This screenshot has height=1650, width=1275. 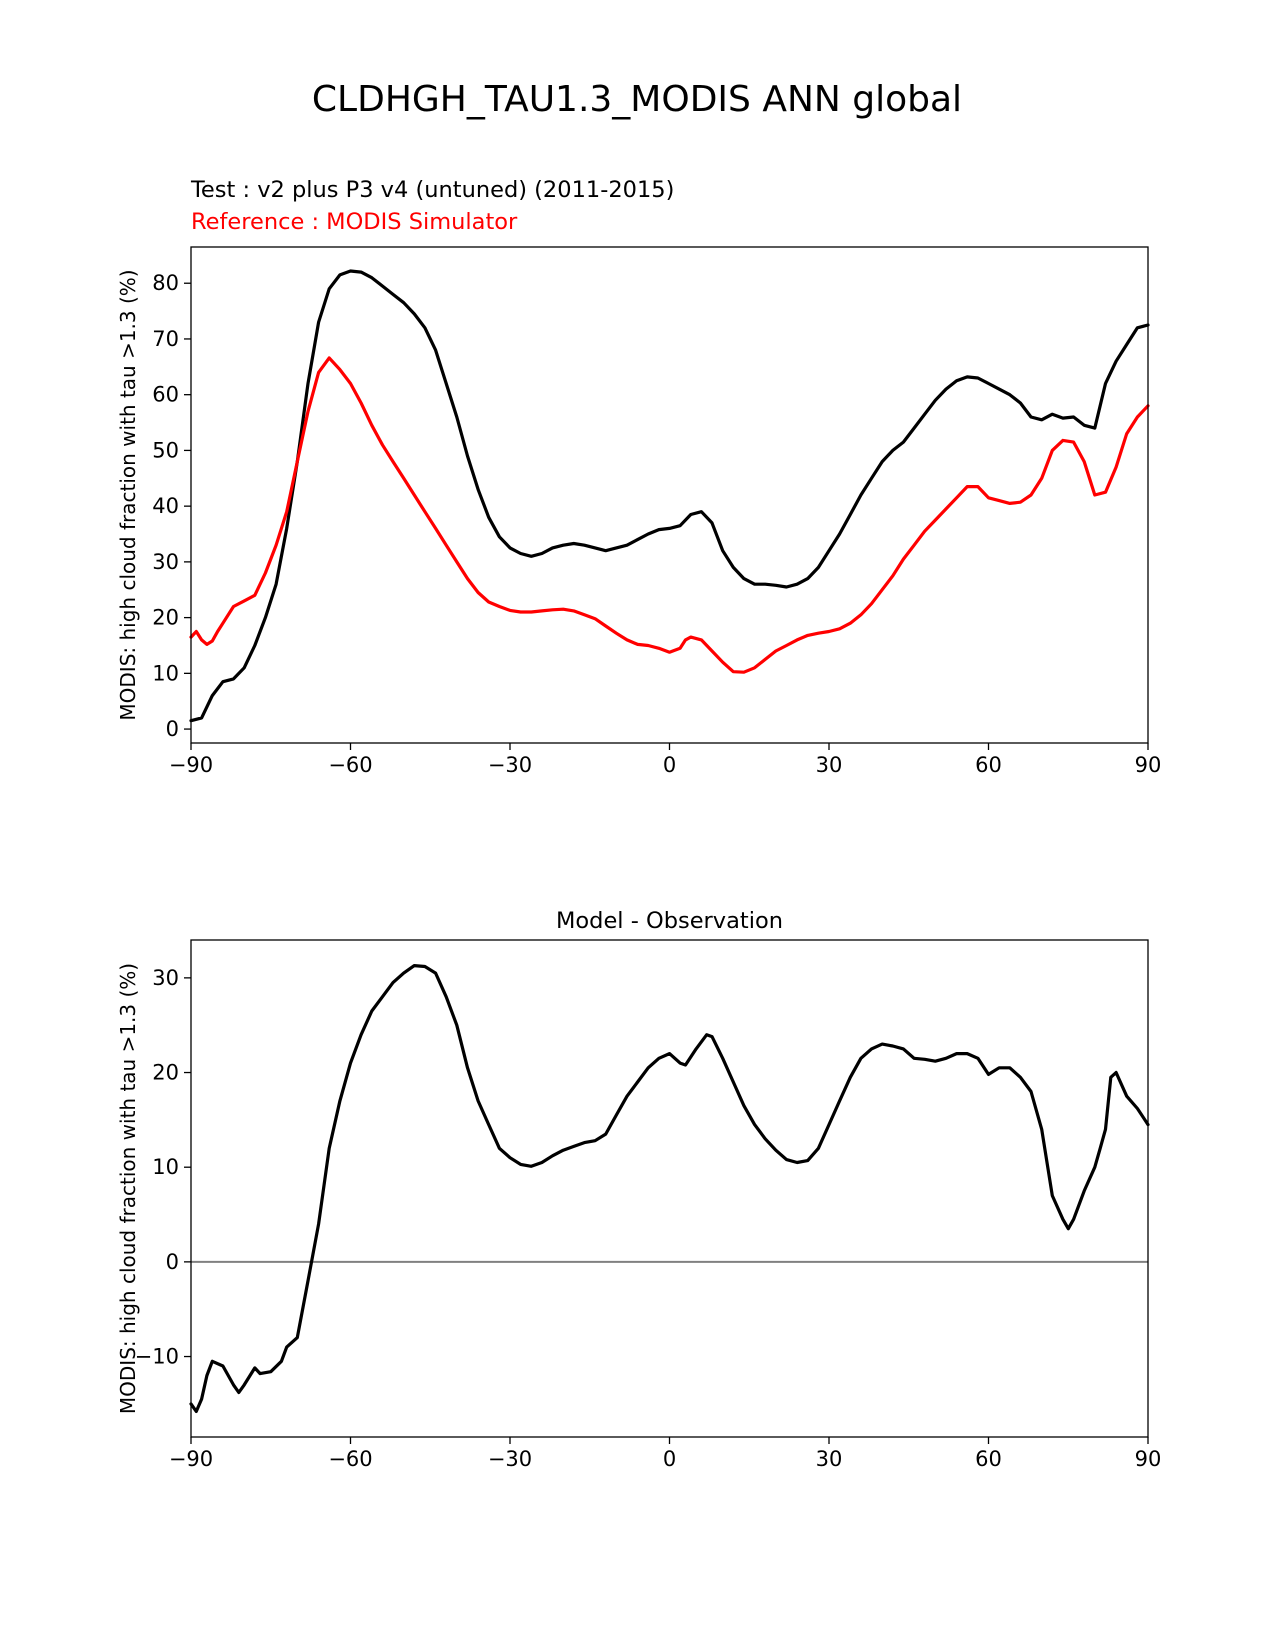 What do you see at coordinates (637, 99) in the screenshot?
I see `figure-title: CLDHGH_TAU1.3_MODIS ANN global` at bounding box center [637, 99].